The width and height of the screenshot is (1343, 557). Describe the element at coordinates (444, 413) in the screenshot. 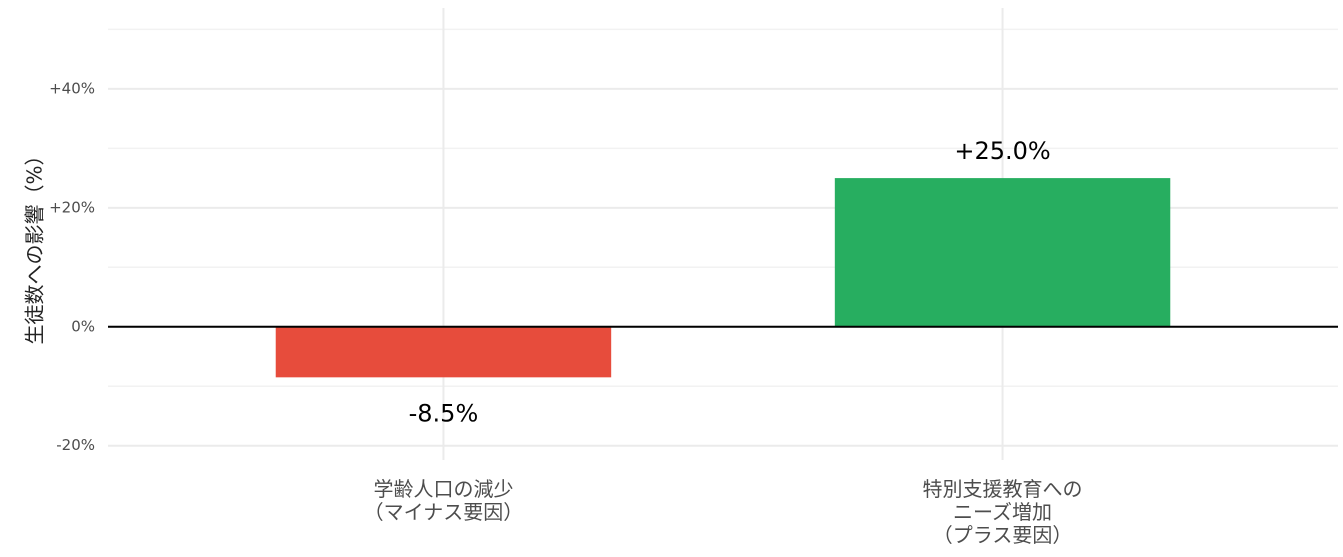

I see `value-label: -8.5%` at that location.